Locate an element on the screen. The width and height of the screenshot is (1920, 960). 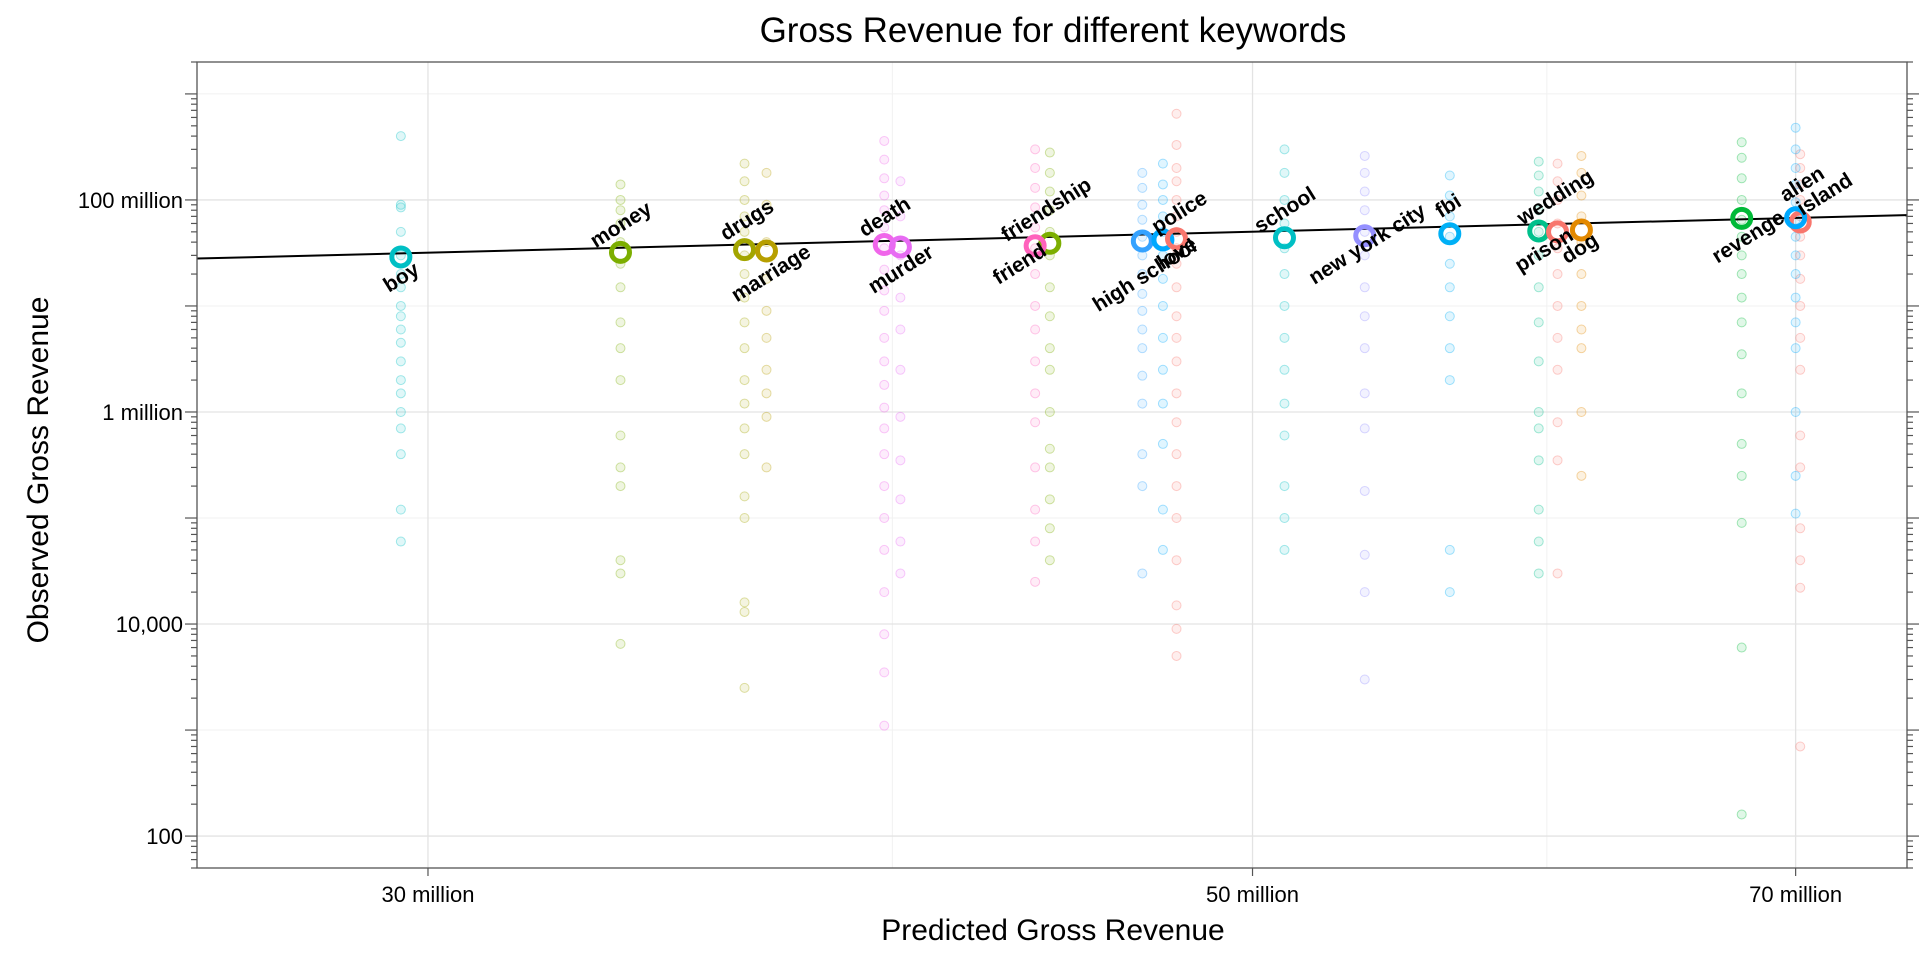
mean-point-police is located at coordinates (1163, 240).